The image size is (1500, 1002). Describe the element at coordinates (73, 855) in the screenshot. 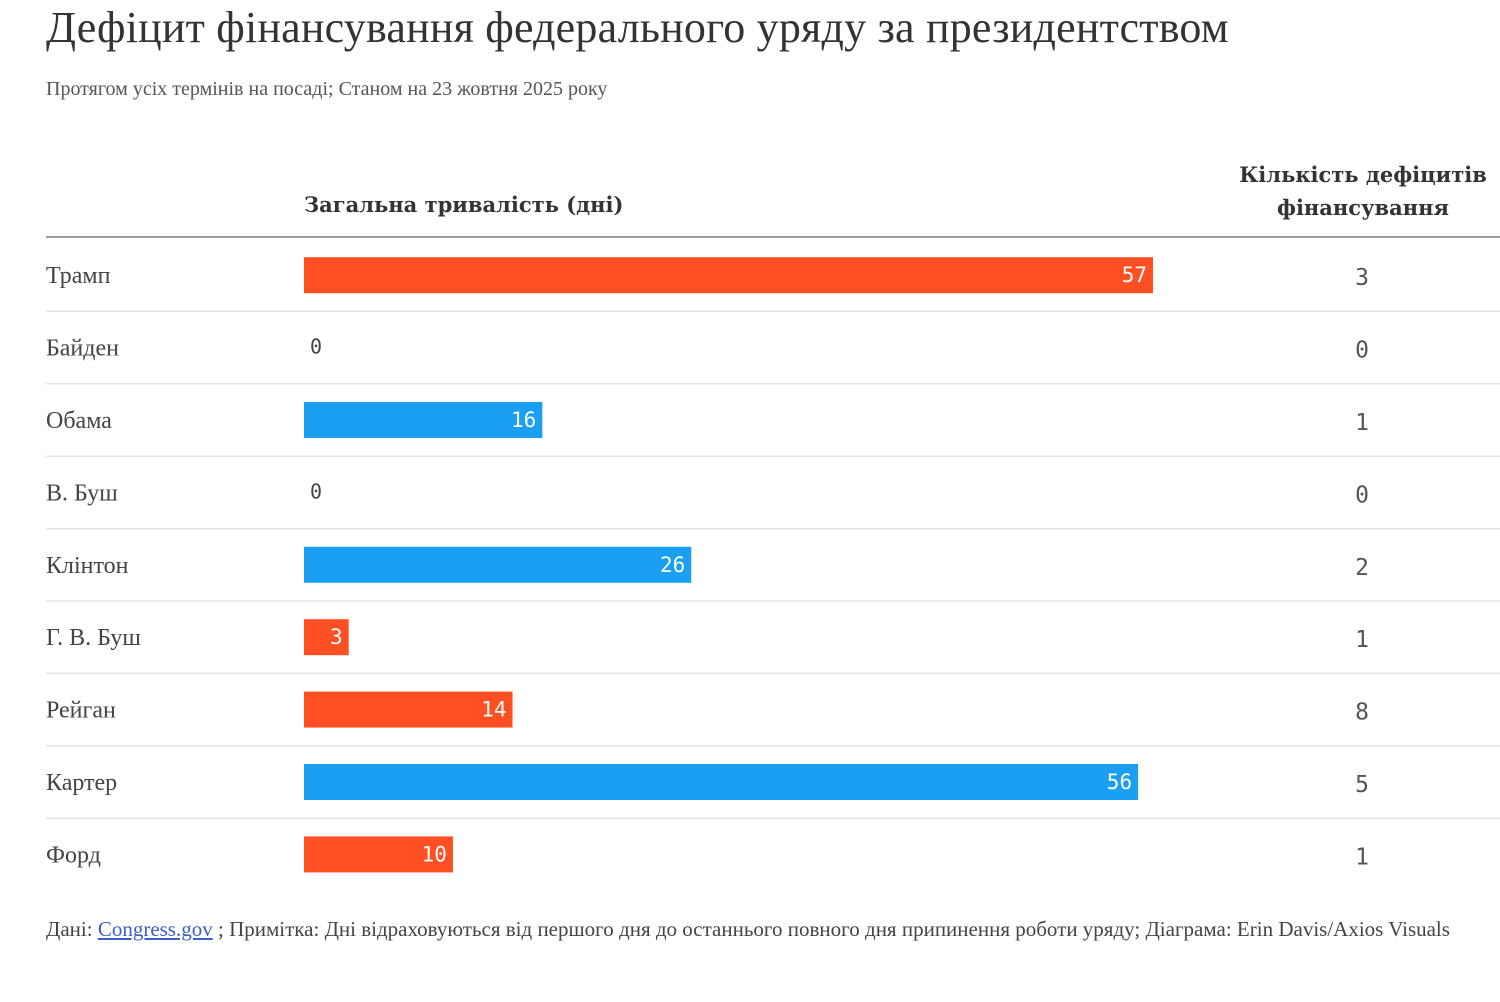

I see `row-label: Форд` at that location.